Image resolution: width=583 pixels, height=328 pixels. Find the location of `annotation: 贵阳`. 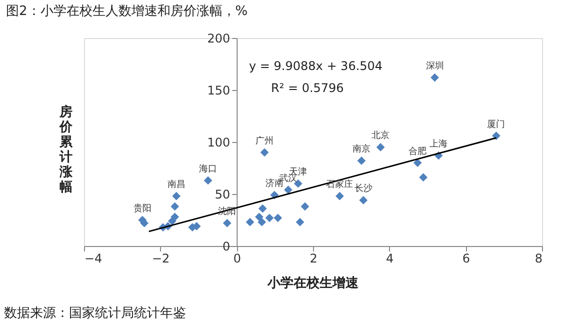

annotation: 贵阳 is located at coordinates (142, 208).